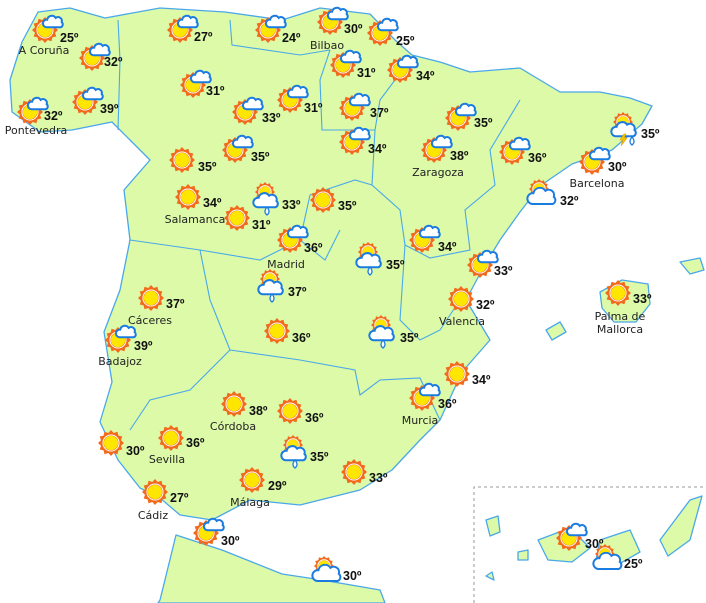 This screenshot has width=706, height=603. Describe the element at coordinates (153, 515) in the screenshot. I see `city-label: Cádiz` at that location.